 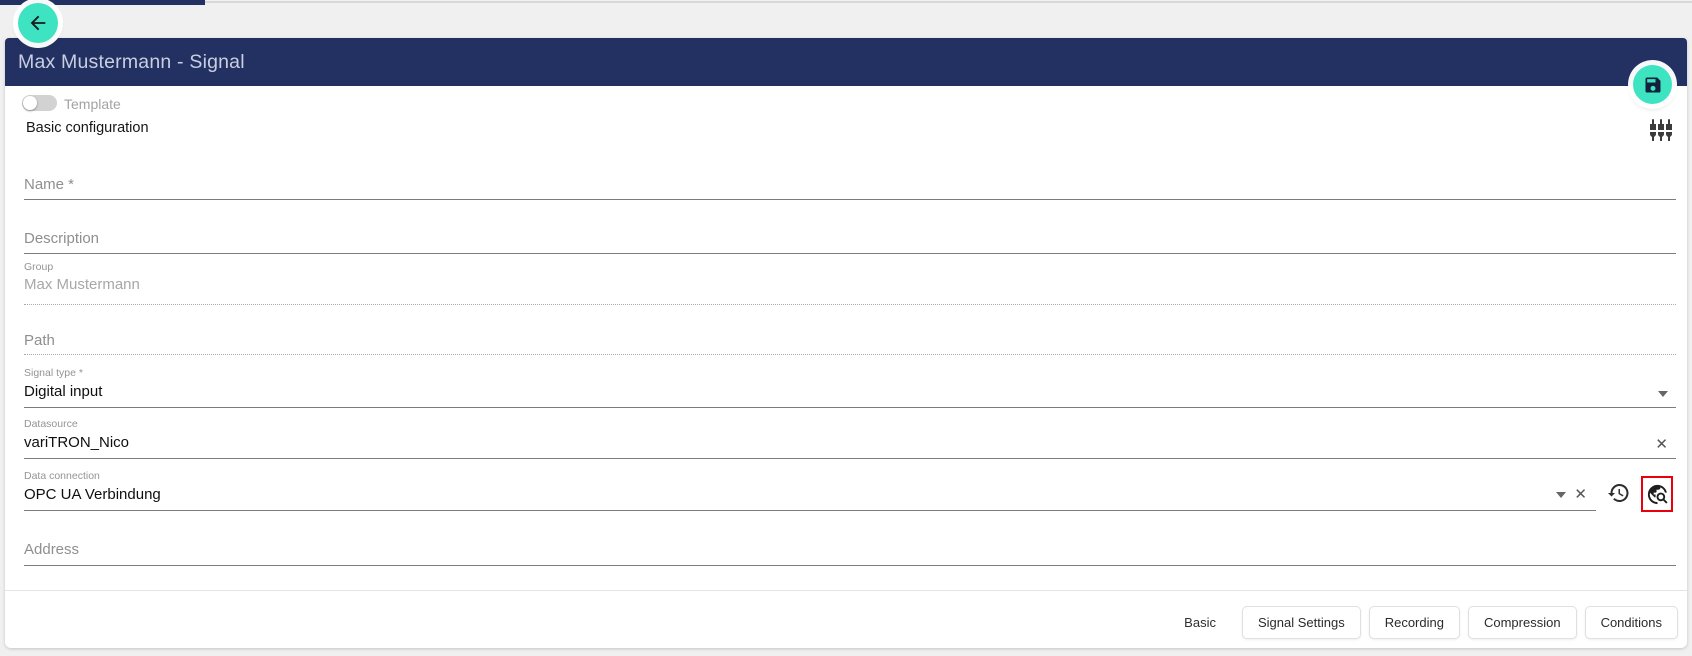 What do you see at coordinates (850, 343) in the screenshot?
I see `path-field: Path` at bounding box center [850, 343].